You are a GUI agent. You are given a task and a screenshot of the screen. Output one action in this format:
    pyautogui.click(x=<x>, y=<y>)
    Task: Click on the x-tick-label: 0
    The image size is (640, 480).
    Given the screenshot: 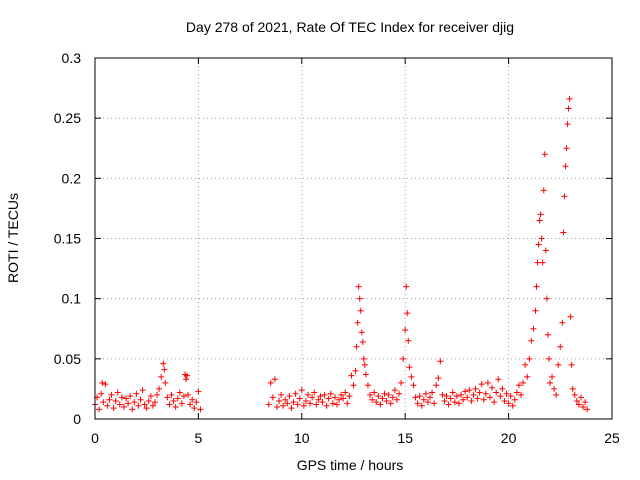 What is the action you would take?
    pyautogui.click(x=95, y=438)
    